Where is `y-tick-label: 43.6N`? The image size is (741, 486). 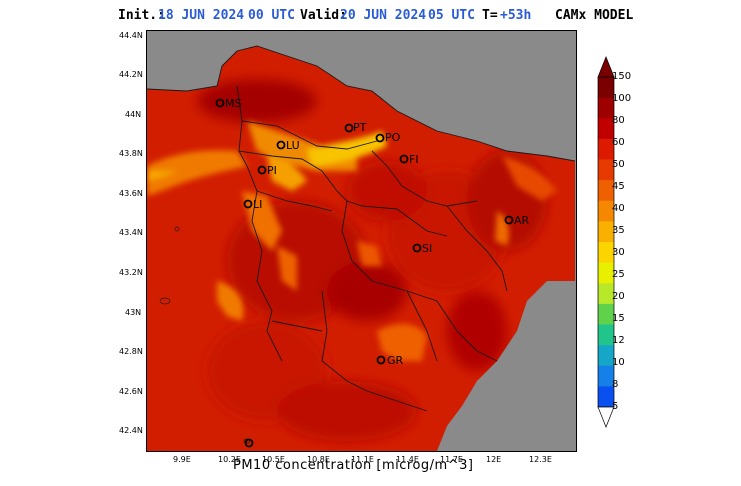 y-tick-label: 43.6N is located at coordinates (131, 193).